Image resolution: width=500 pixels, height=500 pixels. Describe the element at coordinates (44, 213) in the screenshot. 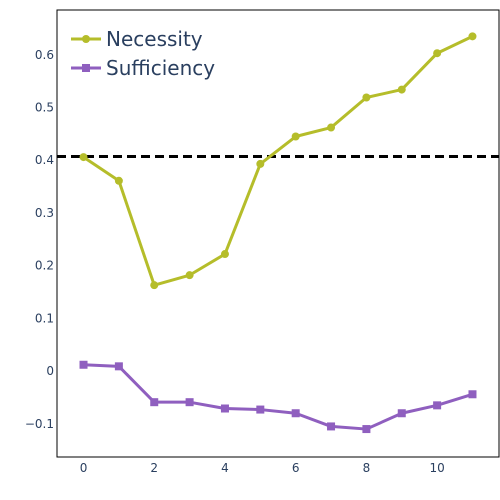

I see `y-tick-label: 0.3` at that location.